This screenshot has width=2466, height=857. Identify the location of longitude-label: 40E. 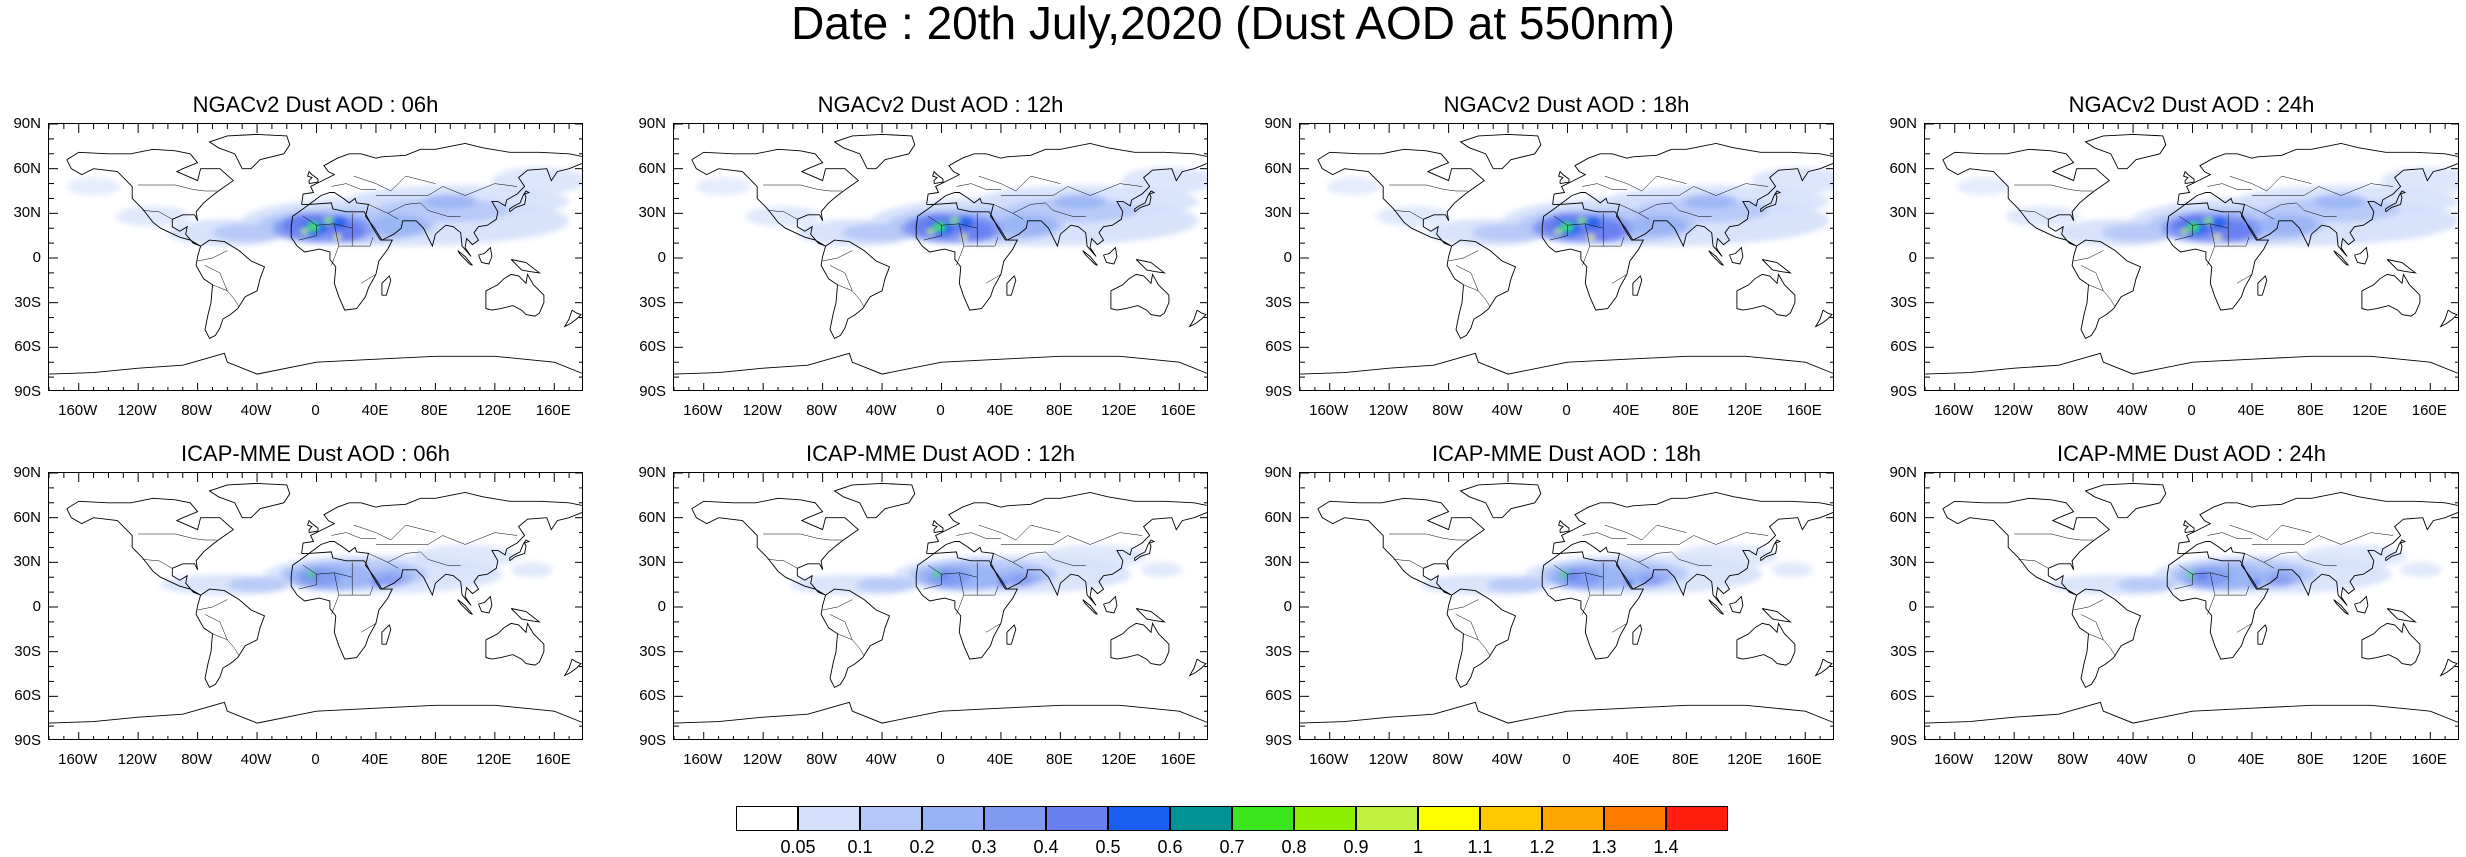
(375, 410).